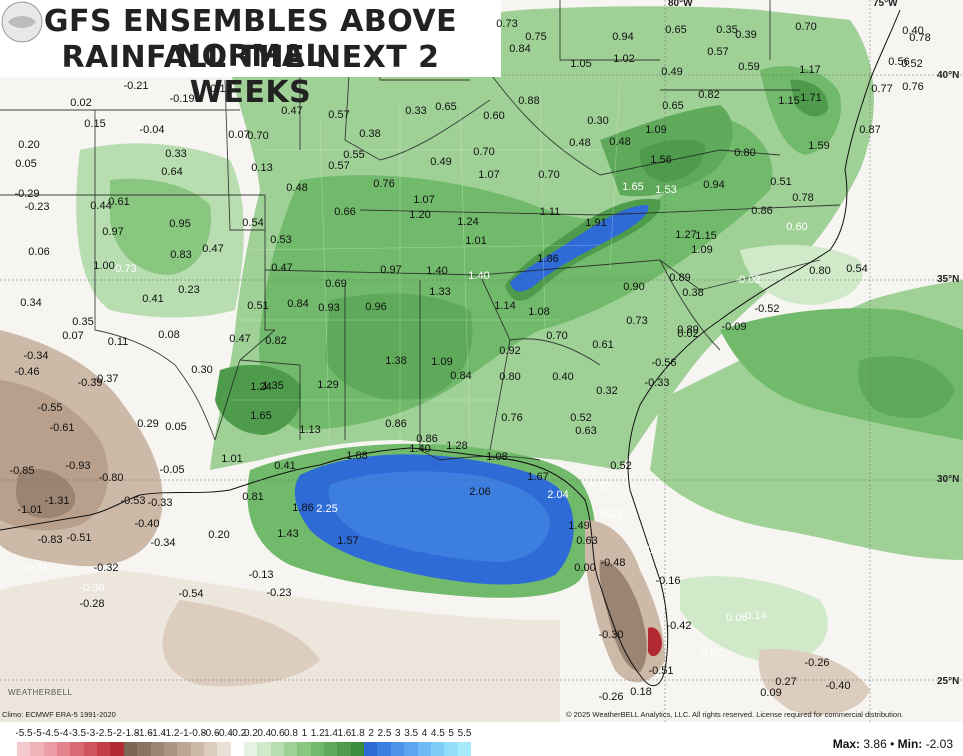 The width and height of the screenshot is (963, 756). What do you see at coordinates (81, 103) in the screenshot?
I see `map-value: 0.02` at bounding box center [81, 103].